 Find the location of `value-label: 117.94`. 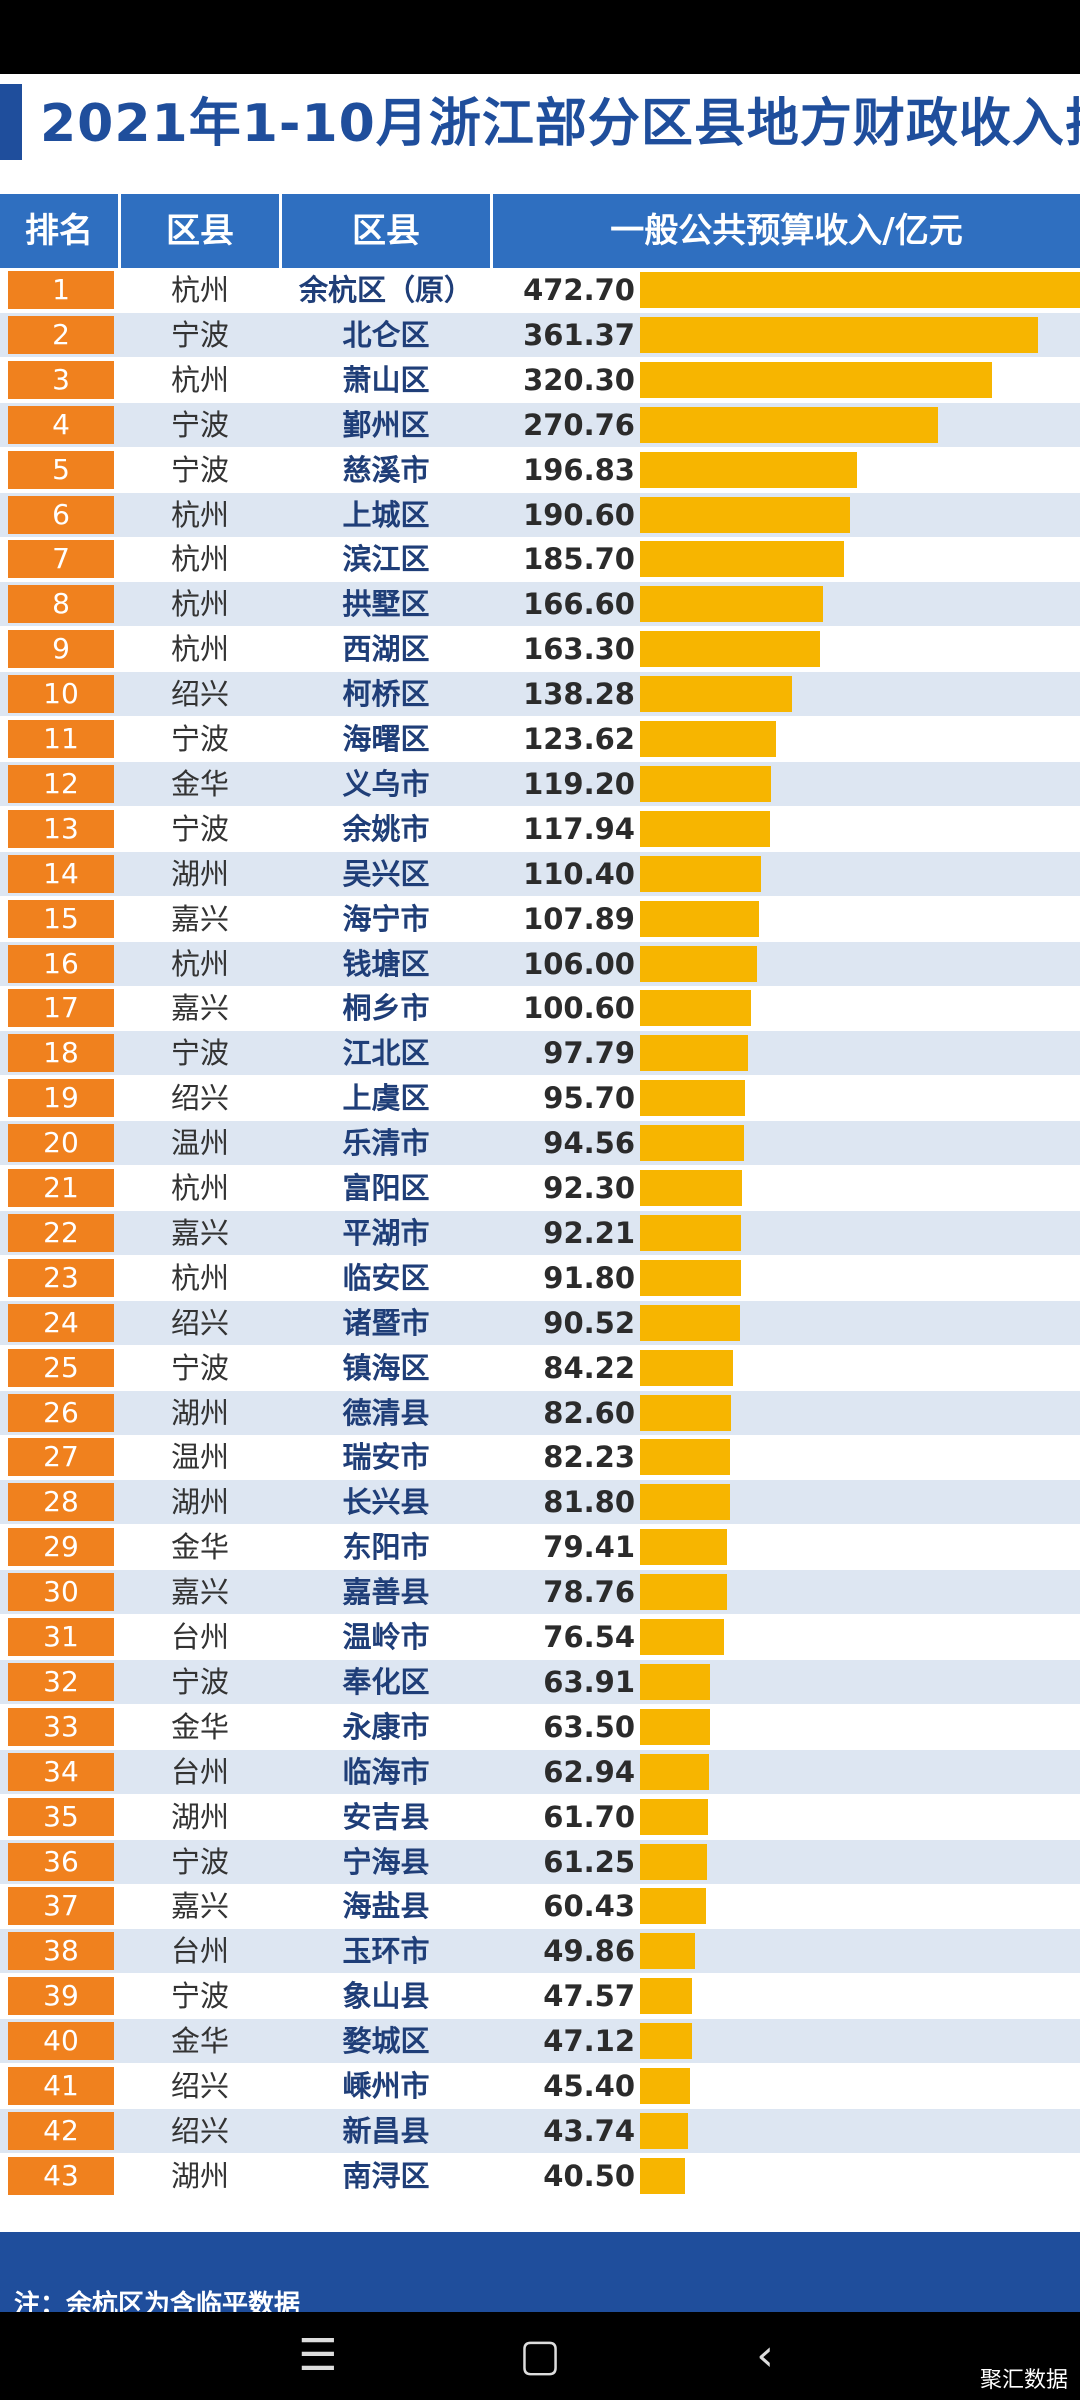

value-label: 117.94 is located at coordinates (579, 828).